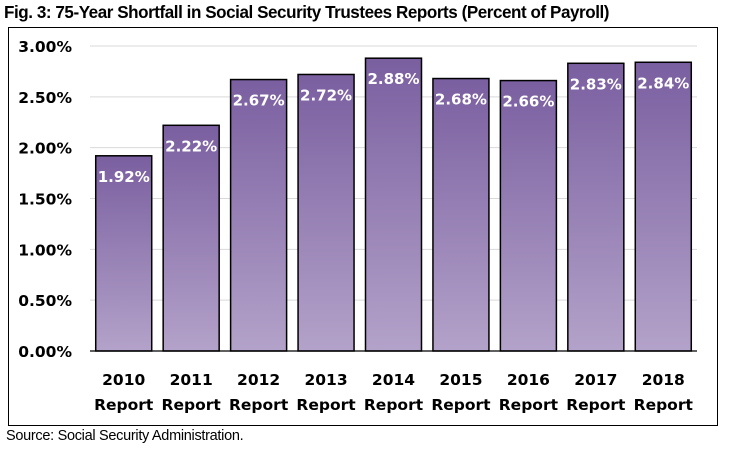 The width and height of the screenshot is (733, 453). I want to click on x-tick-label-year: 2012, so click(258, 380).